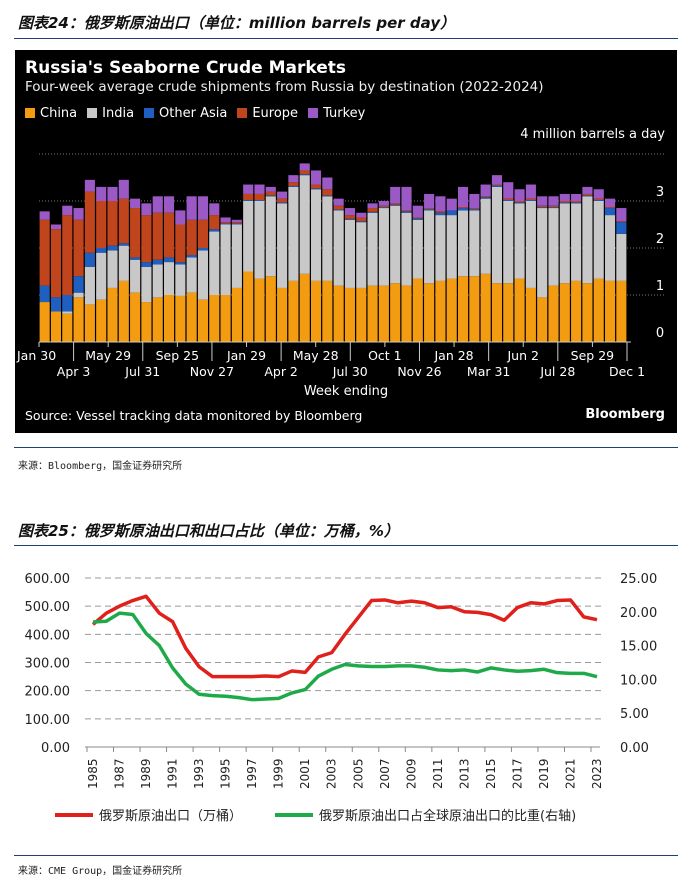  What do you see at coordinates (570, 773) in the screenshot?
I see `x-tick-label: 2021` at bounding box center [570, 773].